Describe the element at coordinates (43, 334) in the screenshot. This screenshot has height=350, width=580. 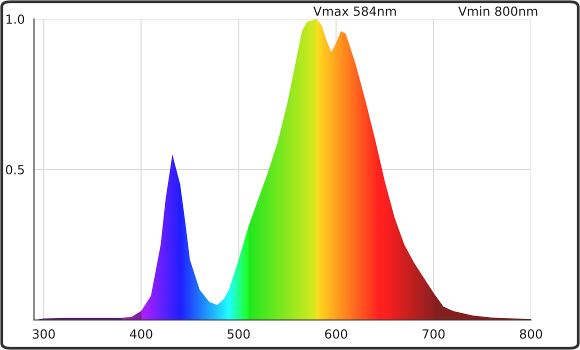
I see `x-tick-label: 300` at that location.